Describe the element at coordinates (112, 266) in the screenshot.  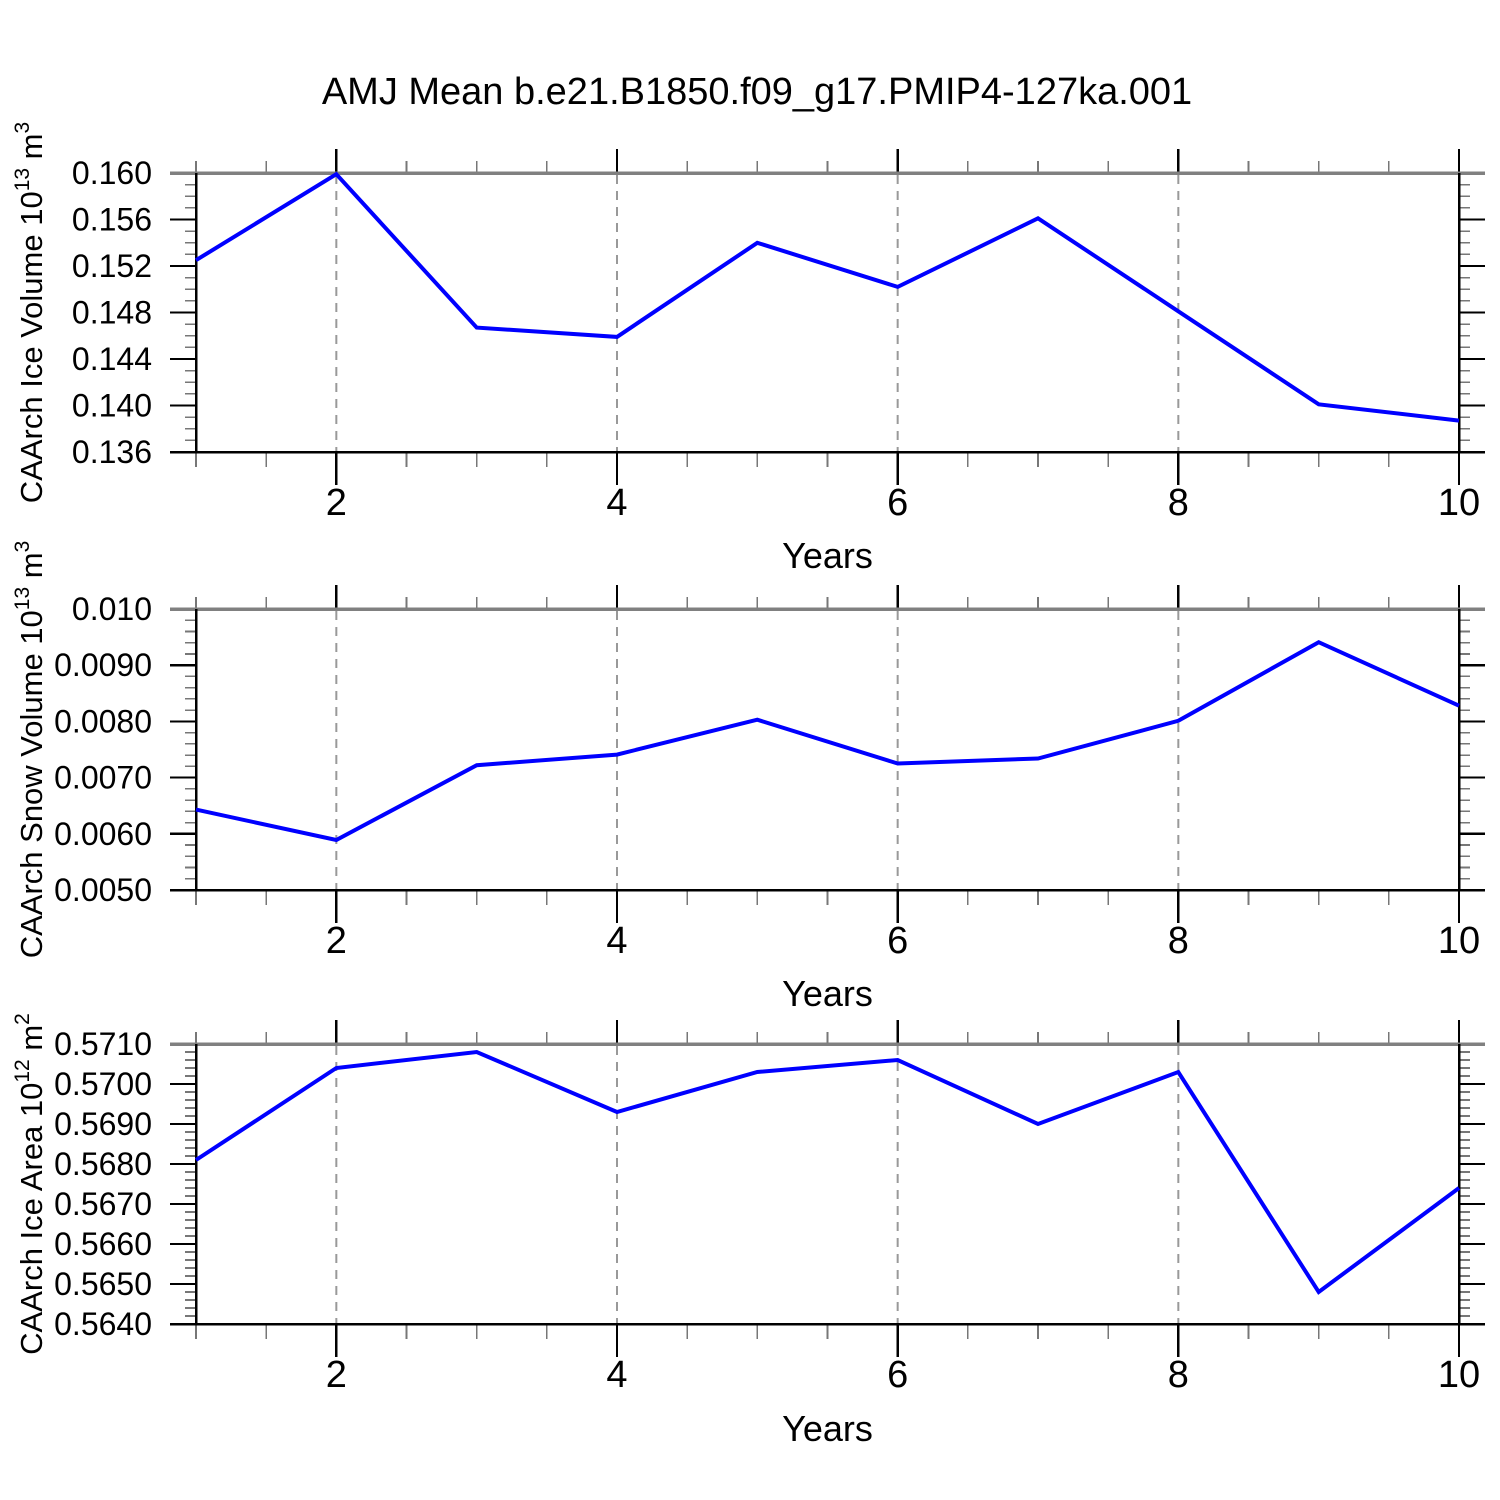
I see `y-tick-label: 0.152` at that location.